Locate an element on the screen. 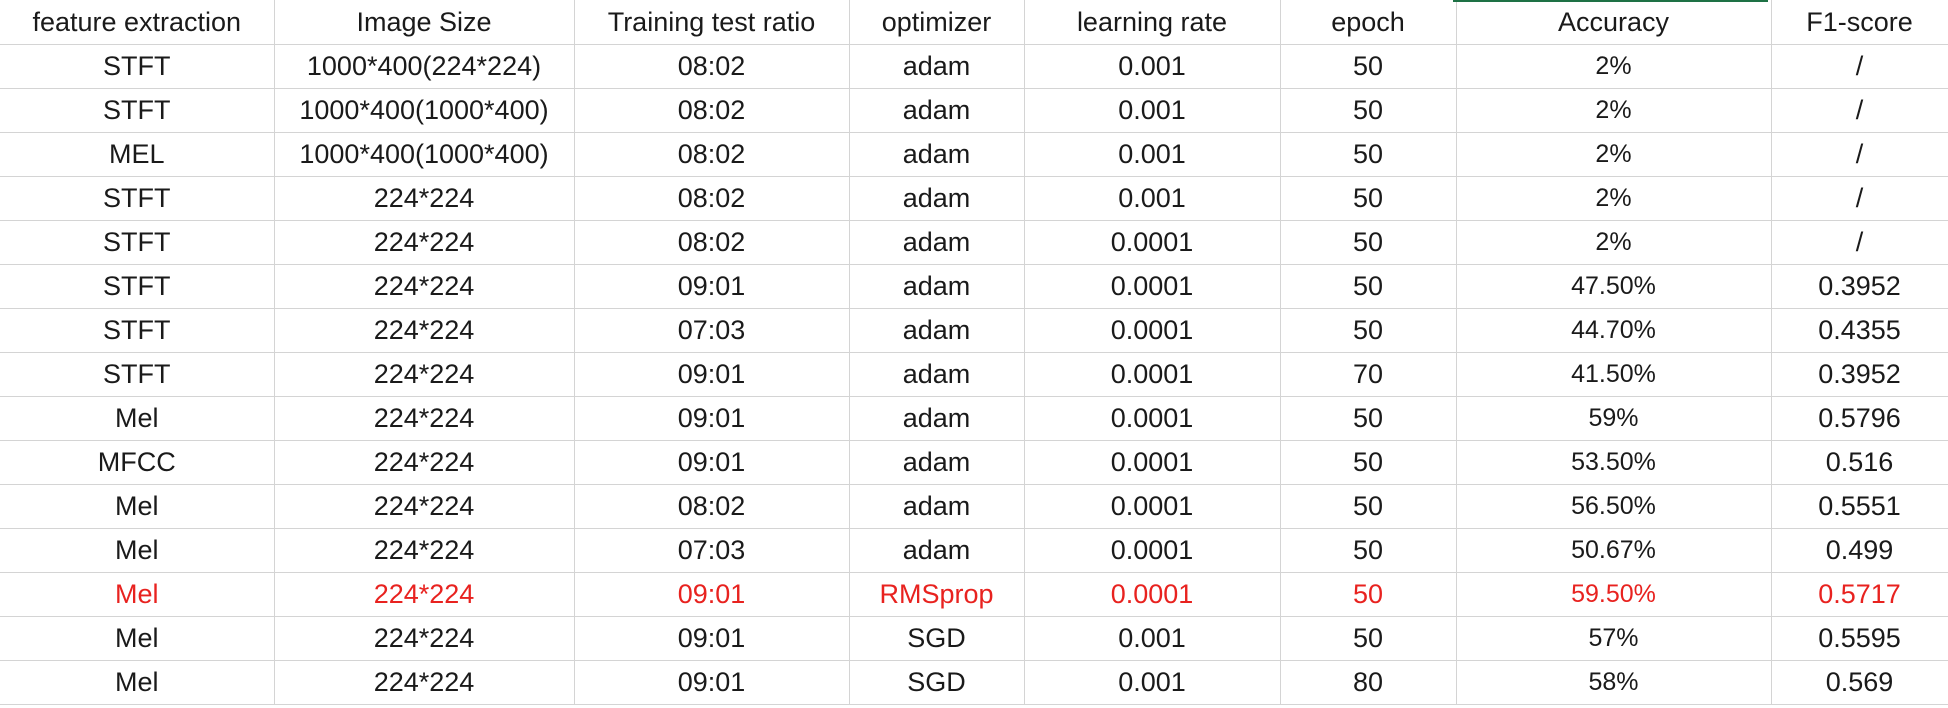 The image size is (1948, 708). cell-accuracy: 58% is located at coordinates (1613, 682).